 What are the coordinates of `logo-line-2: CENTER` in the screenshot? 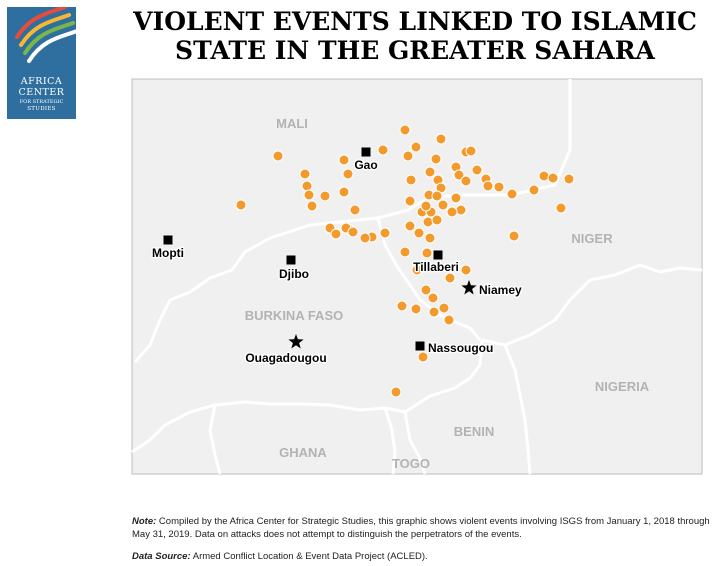 It's located at (41, 92).